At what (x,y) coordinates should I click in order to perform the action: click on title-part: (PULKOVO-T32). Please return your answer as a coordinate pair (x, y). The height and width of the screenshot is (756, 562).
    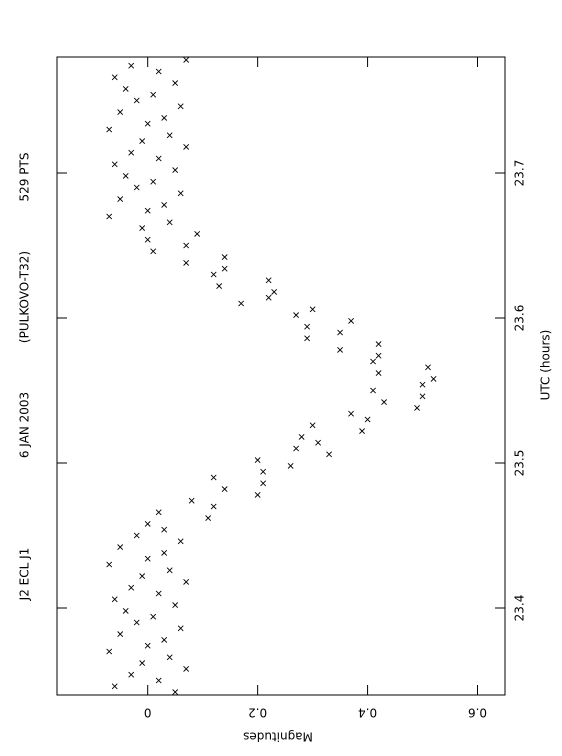
    Looking at the image, I should click on (25, 297).